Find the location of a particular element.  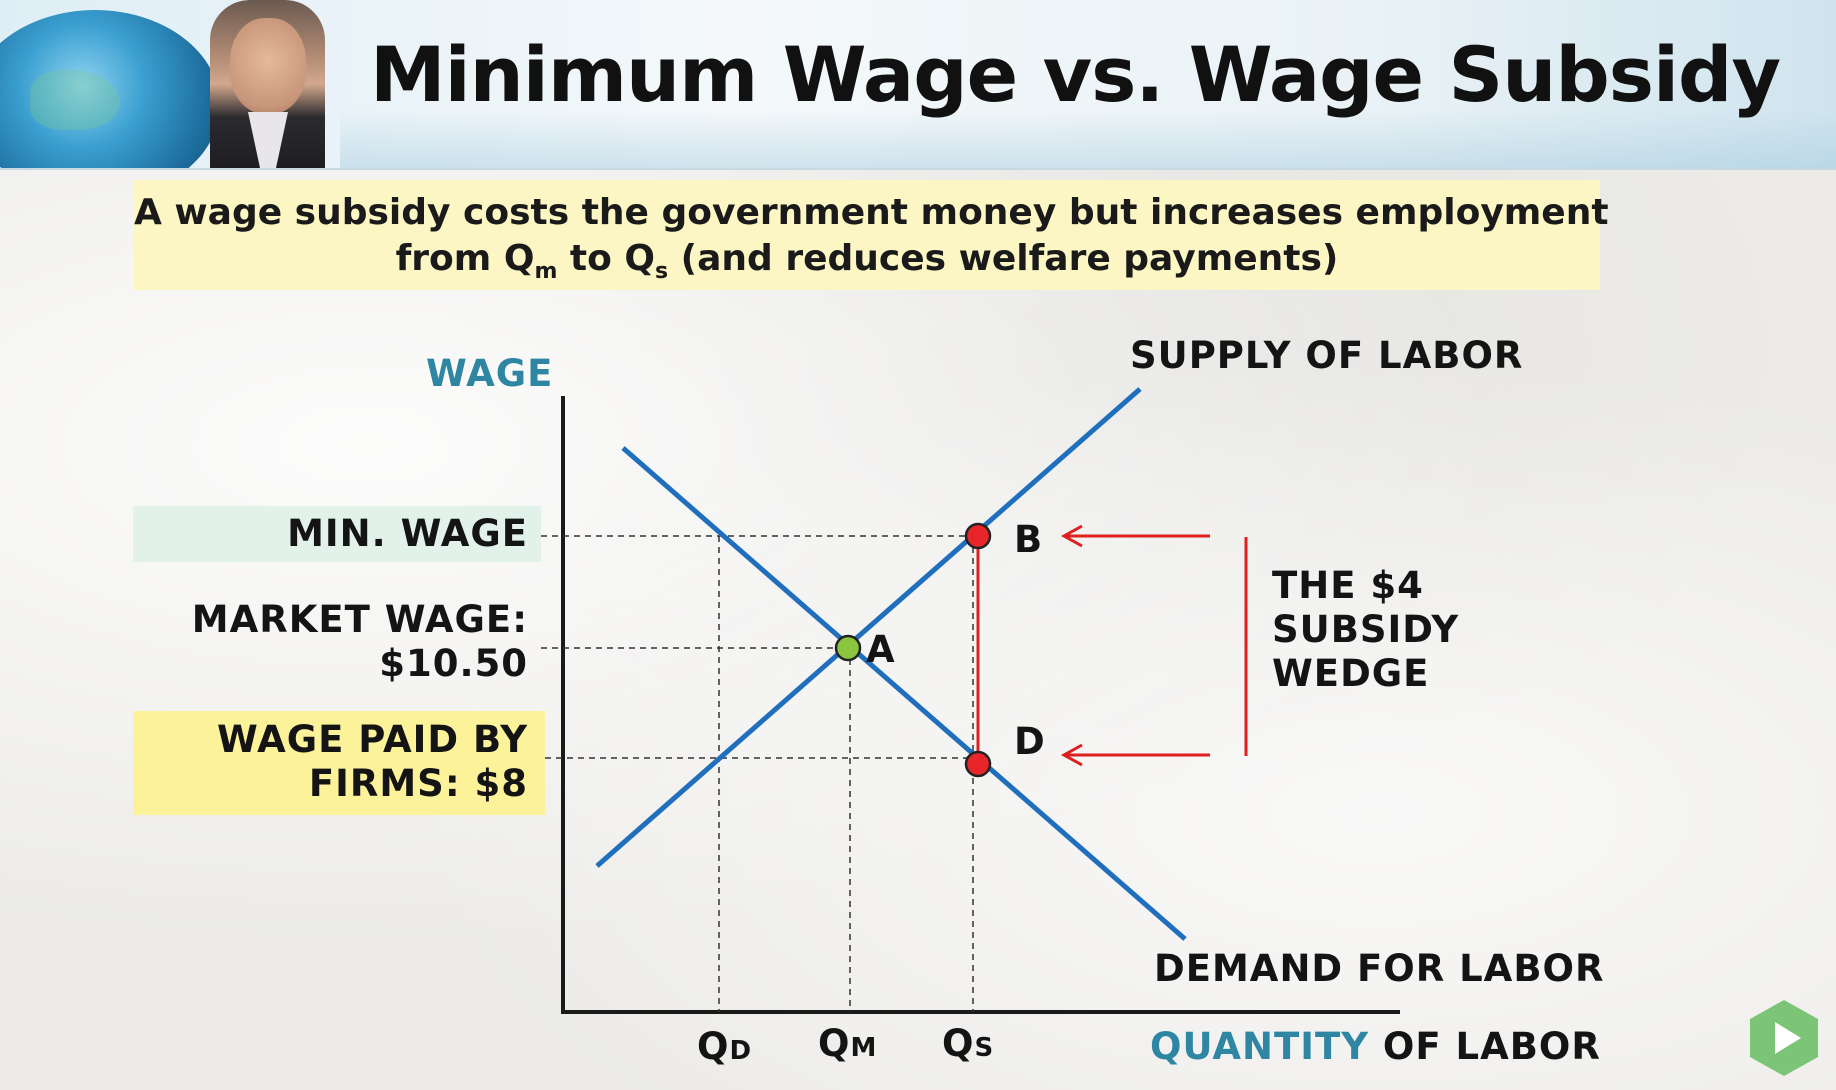

firms-wage-value: FIRMS: $8 is located at coordinates (418, 783).